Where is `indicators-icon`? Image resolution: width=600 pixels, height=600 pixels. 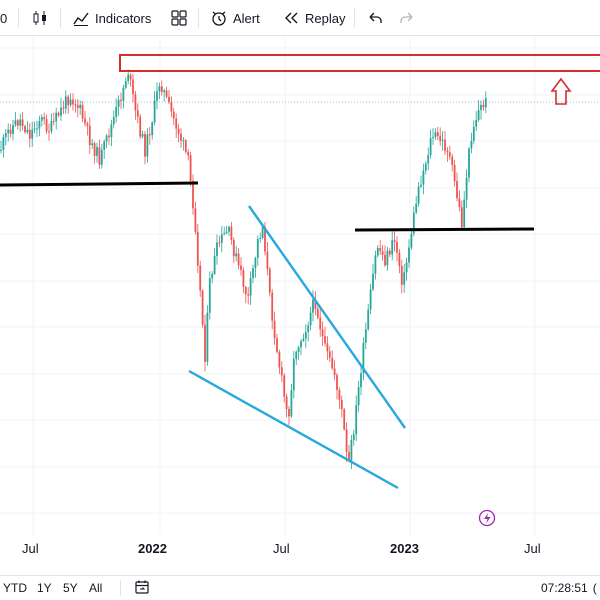 indicators-icon is located at coordinates (81, 18).